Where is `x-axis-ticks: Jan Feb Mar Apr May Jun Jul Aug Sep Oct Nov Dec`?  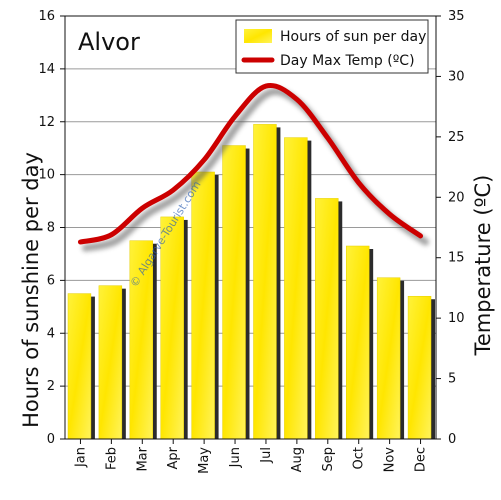 x-axis-ticks: Jan Feb Mar Apr May Jun Jul Aug Sep Oct Nov Dec is located at coordinates (251, 456).